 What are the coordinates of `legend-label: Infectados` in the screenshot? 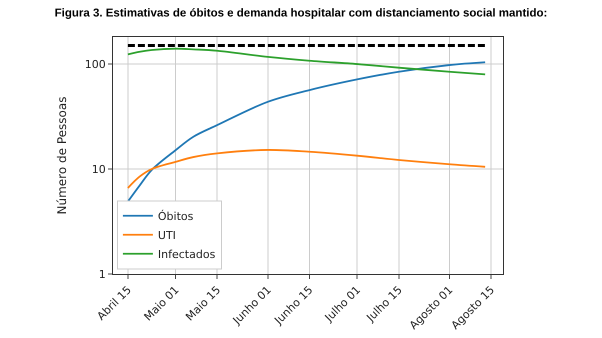 It's located at (187, 255).